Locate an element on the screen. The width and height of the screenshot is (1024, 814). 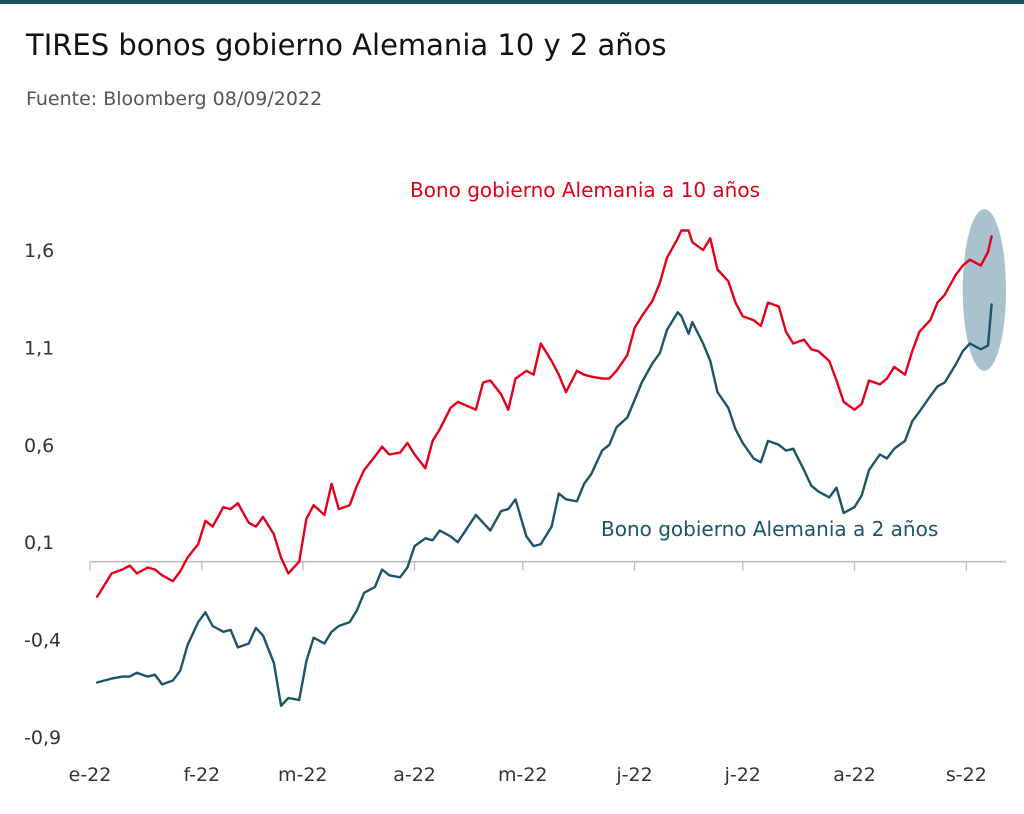
series-label-10y: Bono gobierno Alemania a 10 años is located at coordinates (585, 190).